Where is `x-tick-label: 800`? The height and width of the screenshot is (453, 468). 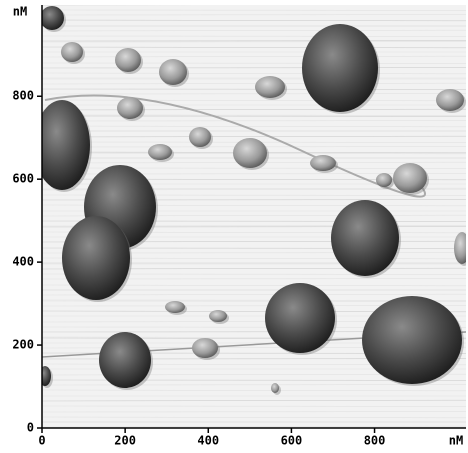
x-tick-label: 800 is located at coordinates (375, 441).